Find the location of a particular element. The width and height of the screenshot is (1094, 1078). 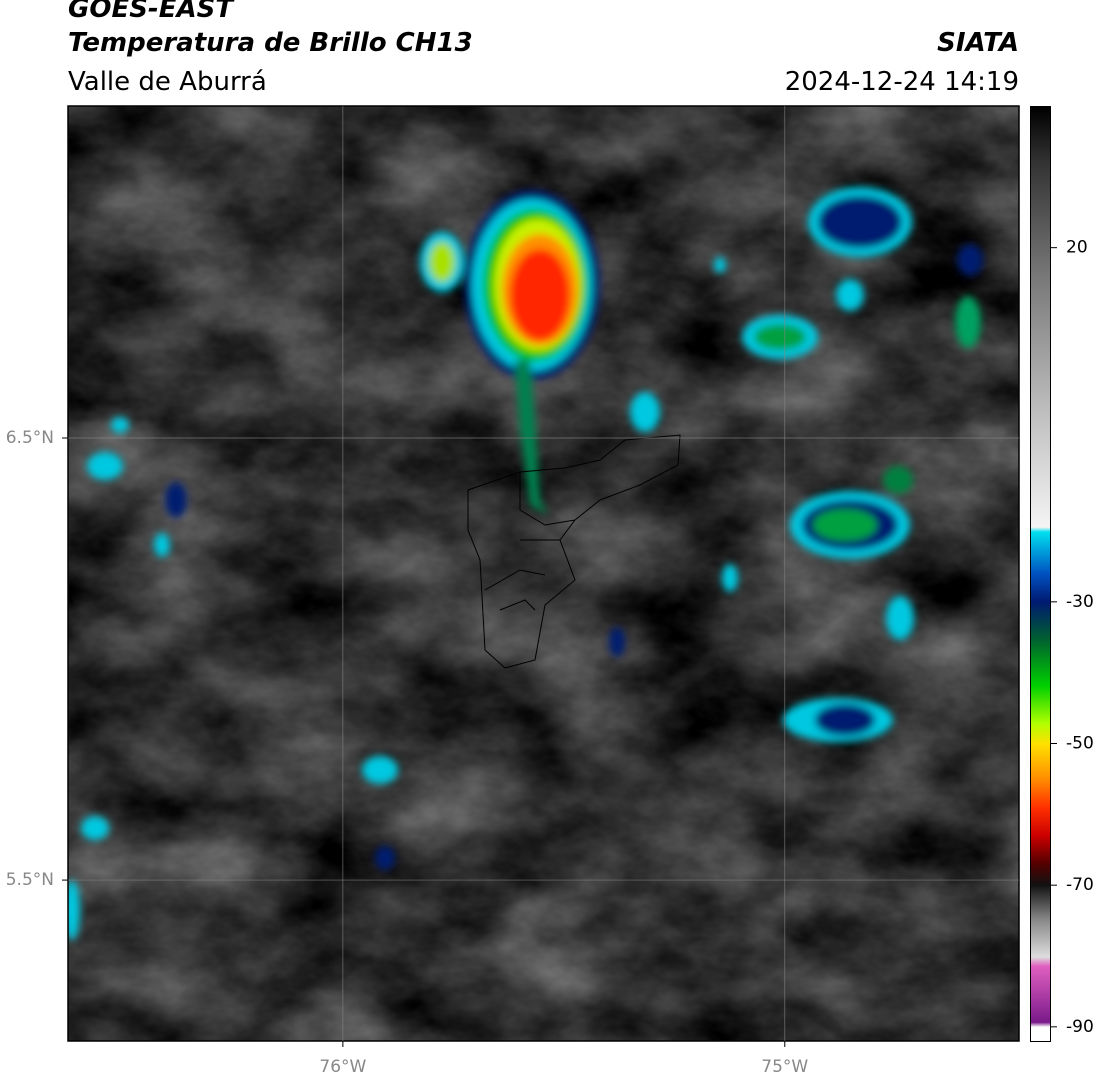

lon-label: 75°W is located at coordinates (784, 1067).